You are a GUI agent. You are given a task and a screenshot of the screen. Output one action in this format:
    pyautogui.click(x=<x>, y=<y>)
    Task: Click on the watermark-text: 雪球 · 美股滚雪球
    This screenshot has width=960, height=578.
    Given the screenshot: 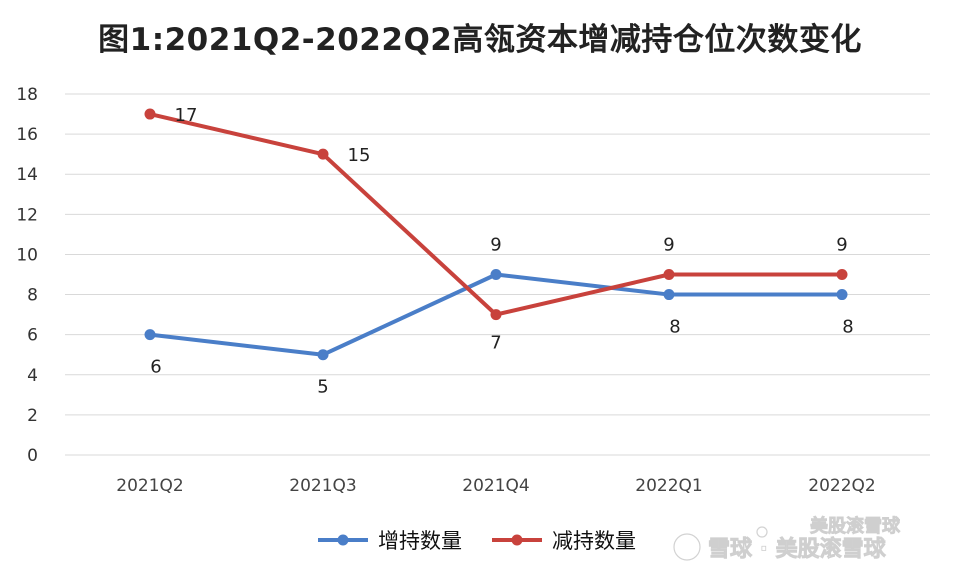 What is the action you would take?
    pyautogui.click(x=797, y=549)
    